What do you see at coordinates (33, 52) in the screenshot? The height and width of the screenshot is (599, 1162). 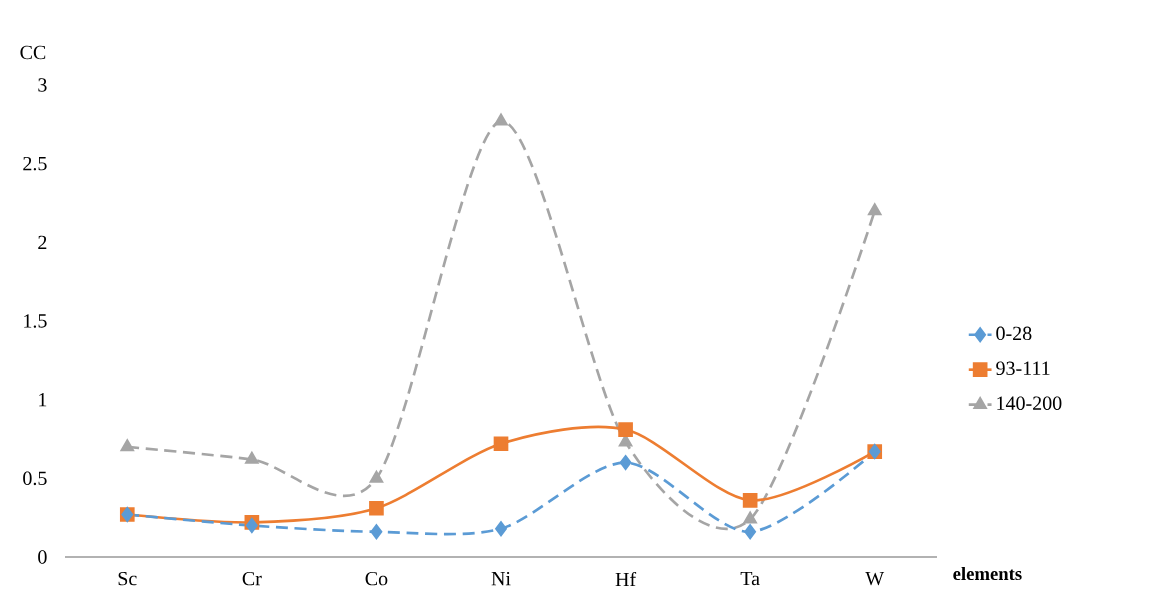 I see `y-axis-title: CC` at bounding box center [33, 52].